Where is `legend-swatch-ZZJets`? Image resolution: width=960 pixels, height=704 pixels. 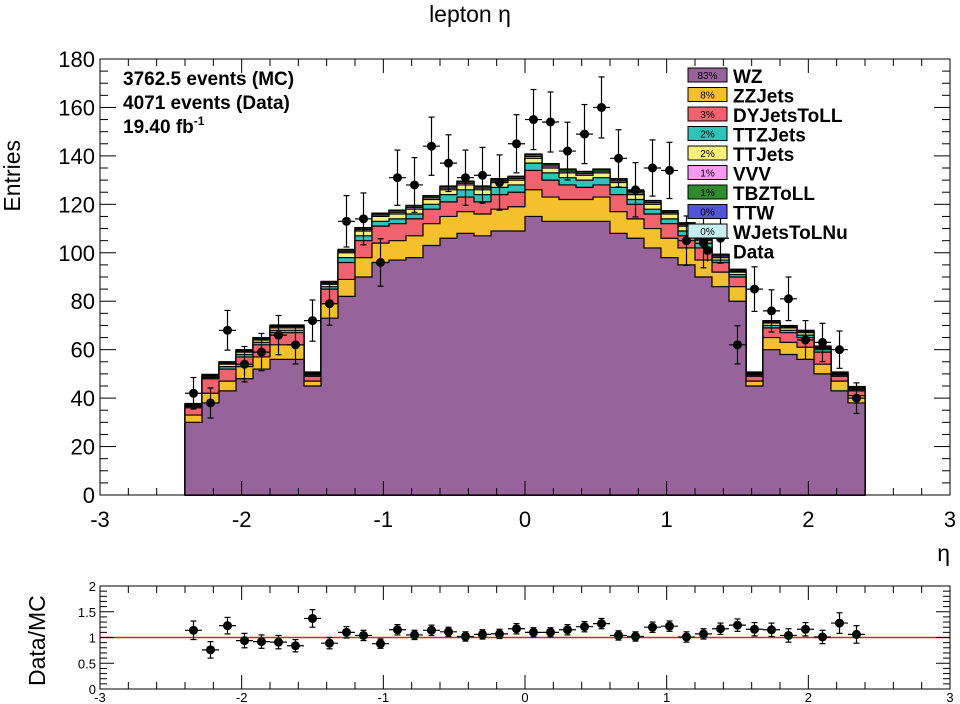
legend-swatch-ZZJets is located at coordinates (707, 94).